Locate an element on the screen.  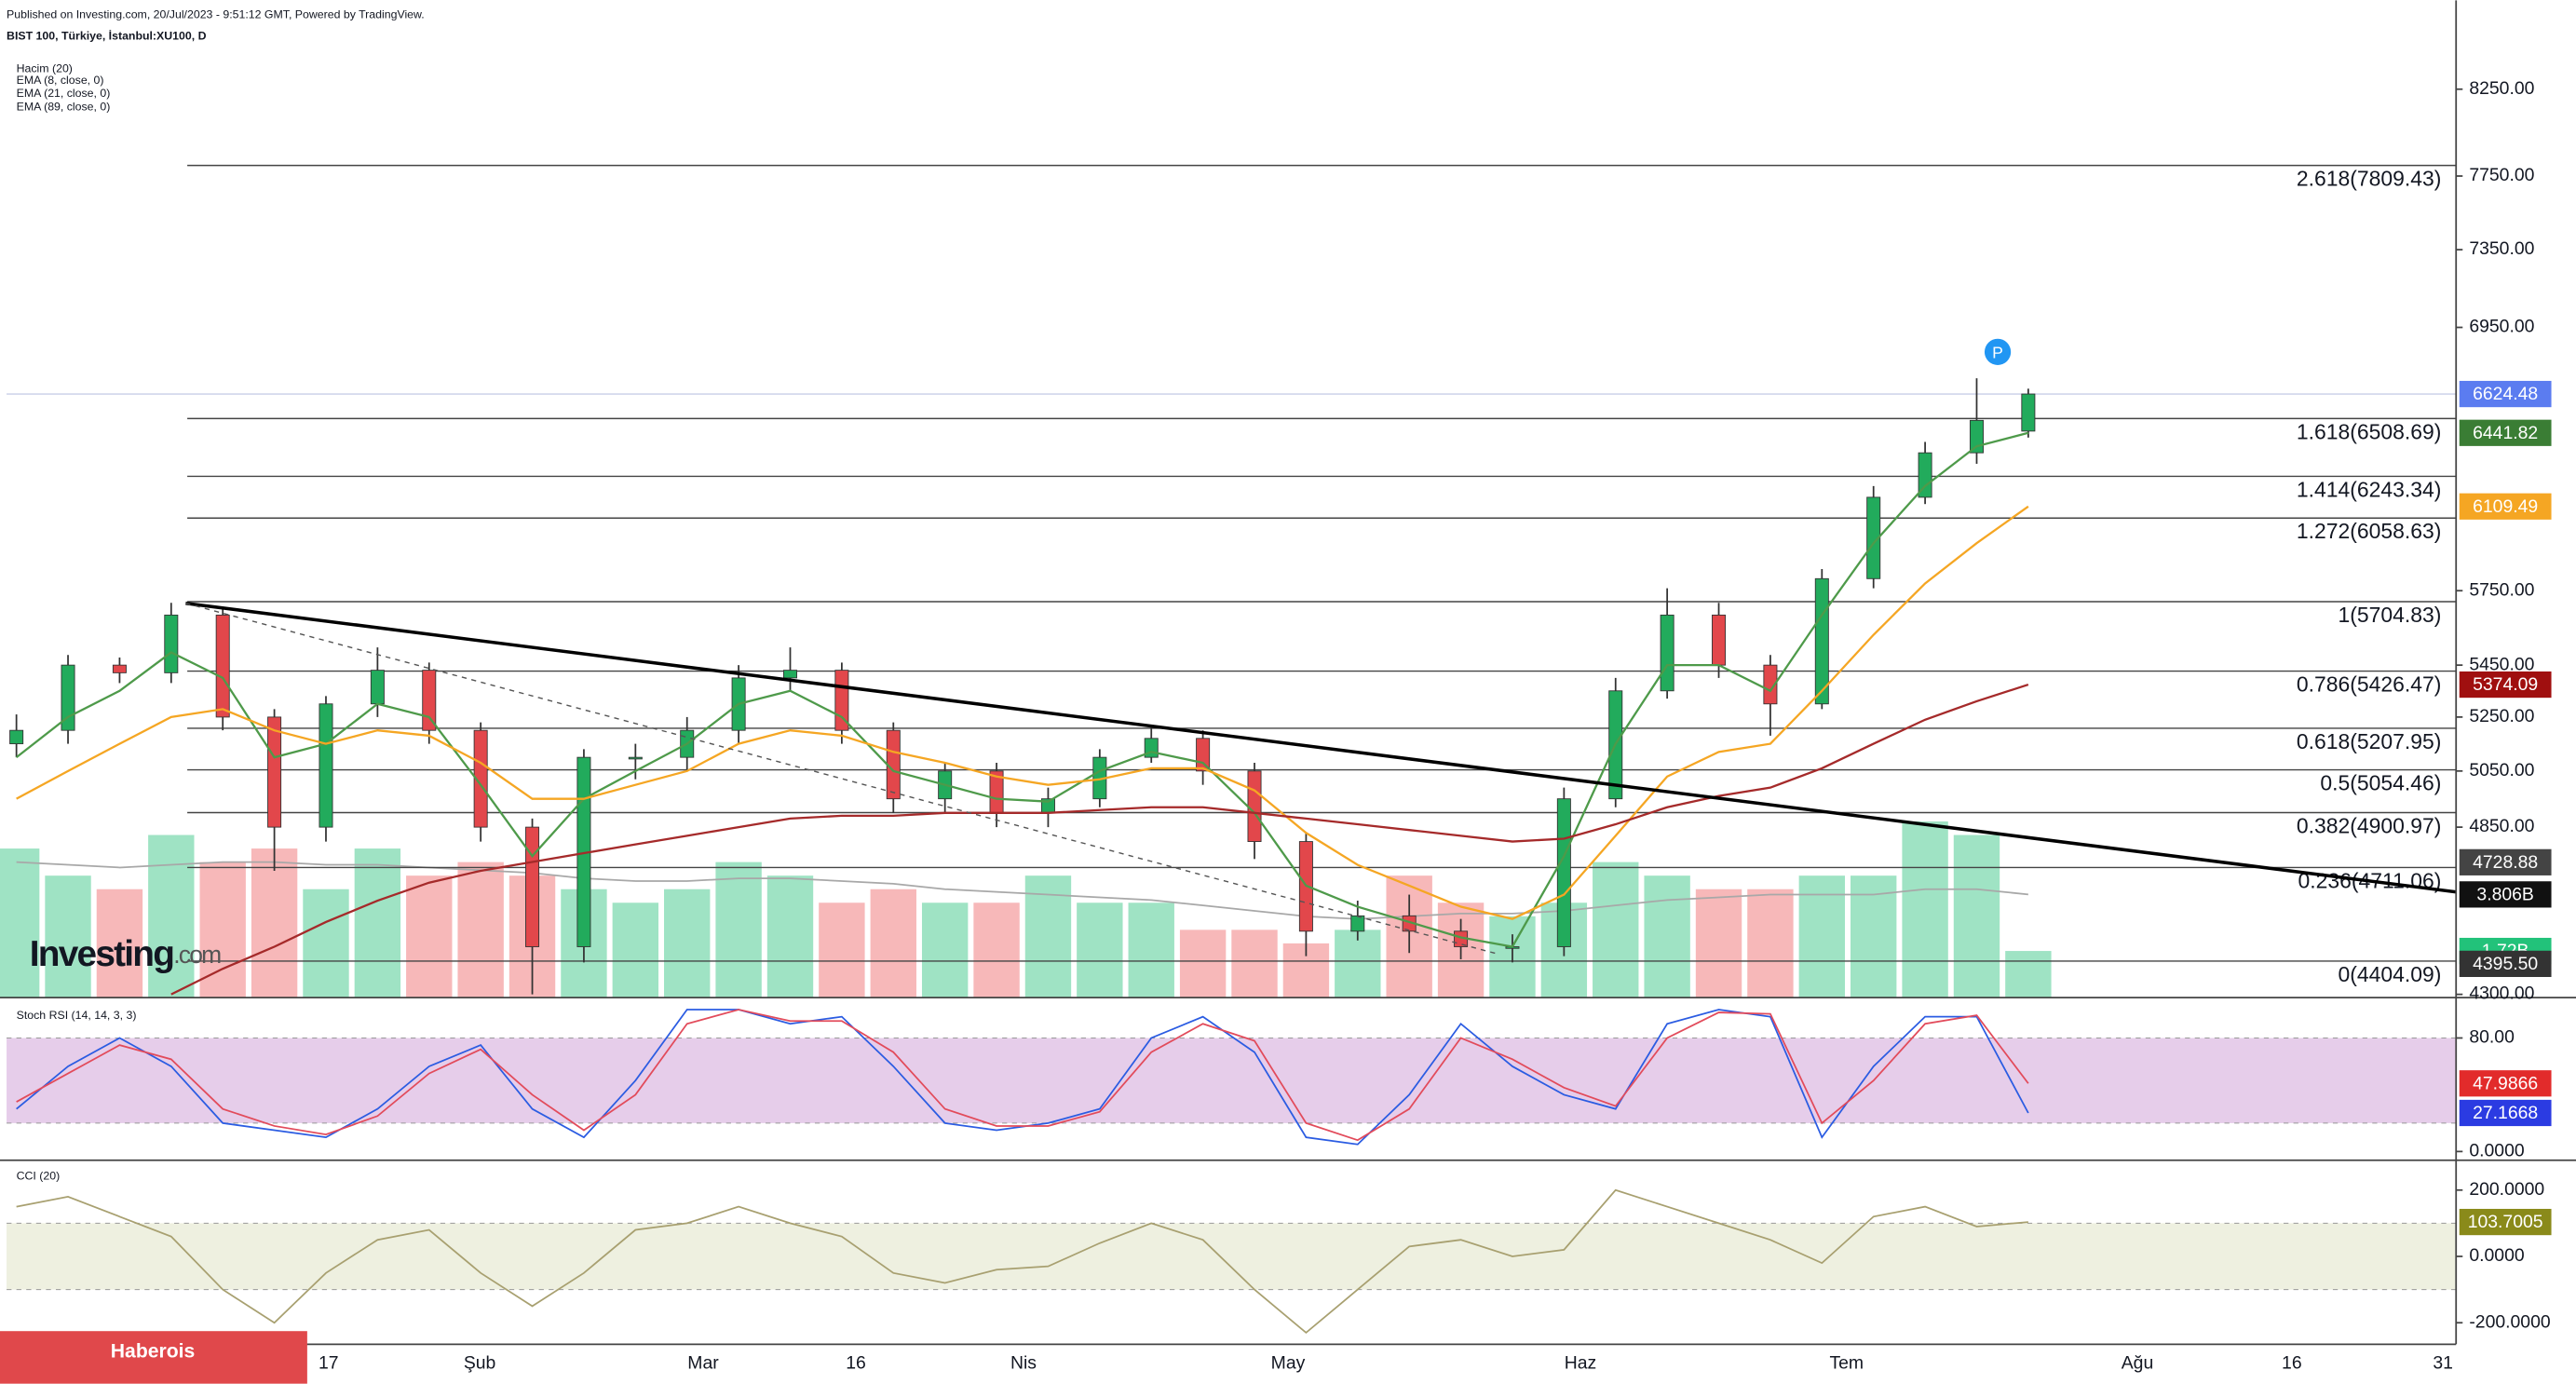
y-tick-label: -200.0000 is located at coordinates (2510, 1321).